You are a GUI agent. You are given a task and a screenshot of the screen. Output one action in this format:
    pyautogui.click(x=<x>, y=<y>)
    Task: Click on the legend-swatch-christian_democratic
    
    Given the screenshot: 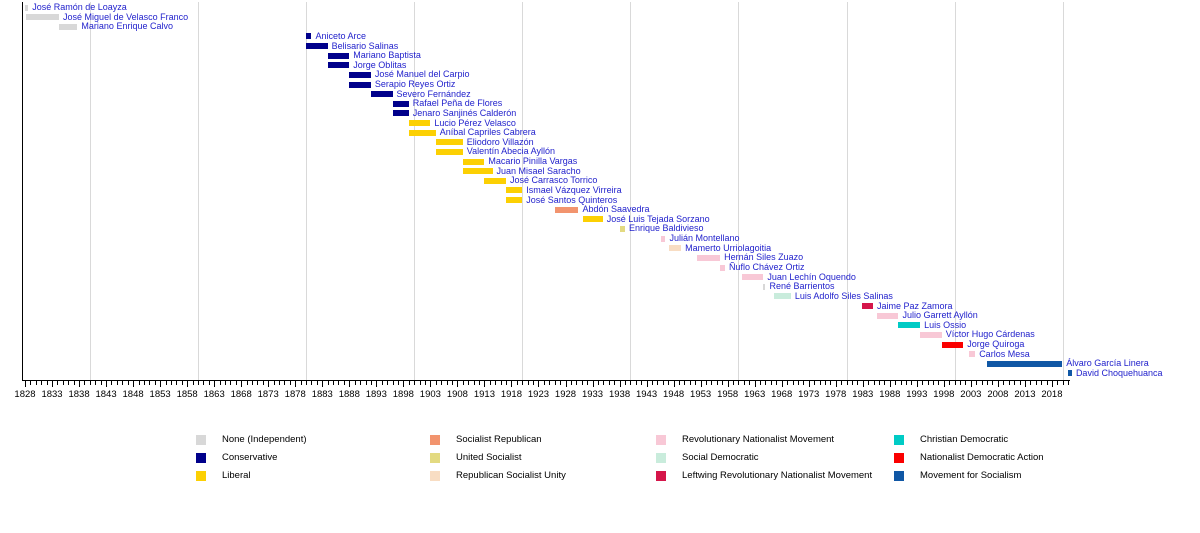 What is the action you would take?
    pyautogui.click(x=899, y=440)
    